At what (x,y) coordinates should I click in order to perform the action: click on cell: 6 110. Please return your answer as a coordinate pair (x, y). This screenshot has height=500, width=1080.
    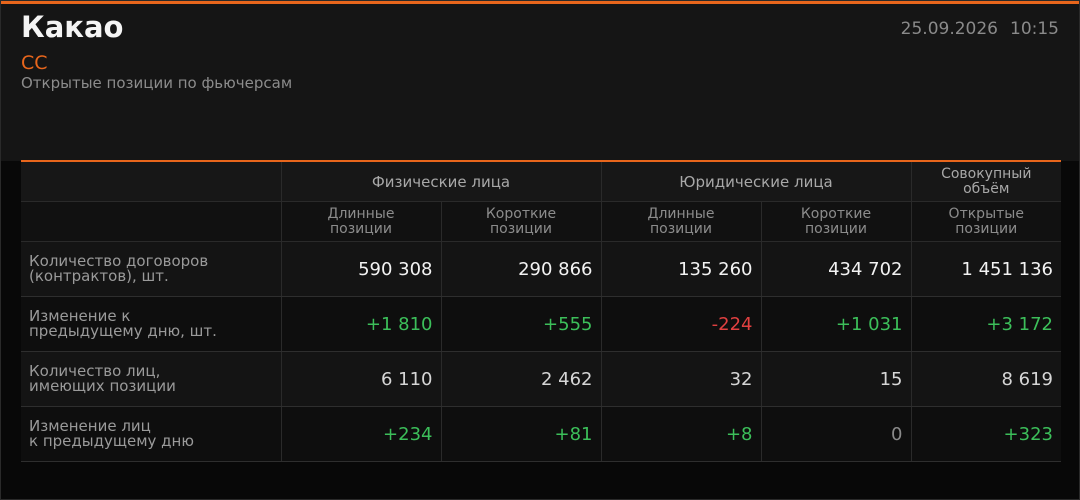
    Looking at the image, I should click on (361, 379).